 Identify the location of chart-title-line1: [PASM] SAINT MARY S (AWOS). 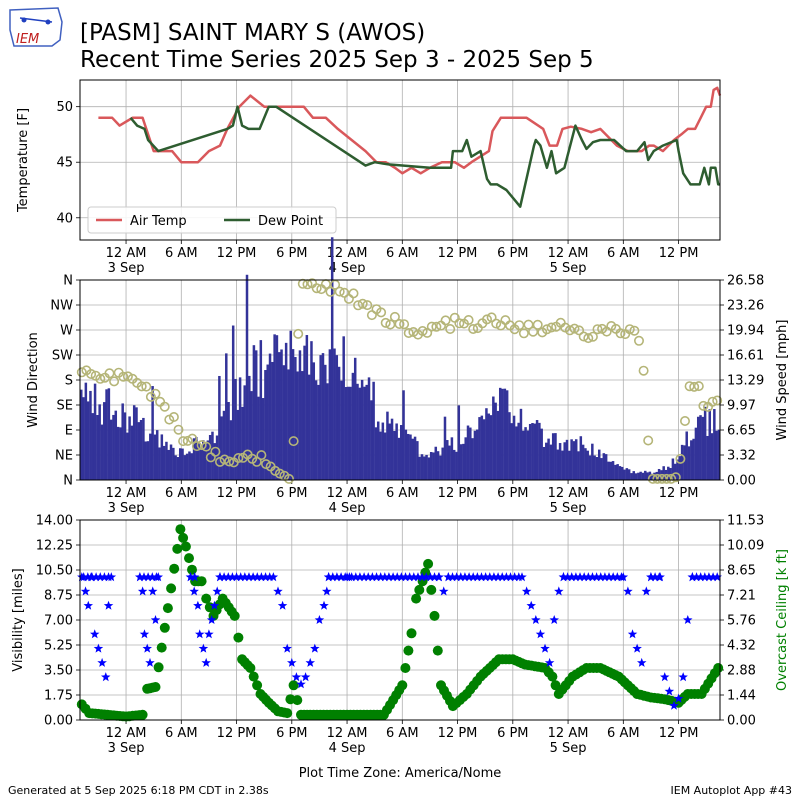
(252, 33).